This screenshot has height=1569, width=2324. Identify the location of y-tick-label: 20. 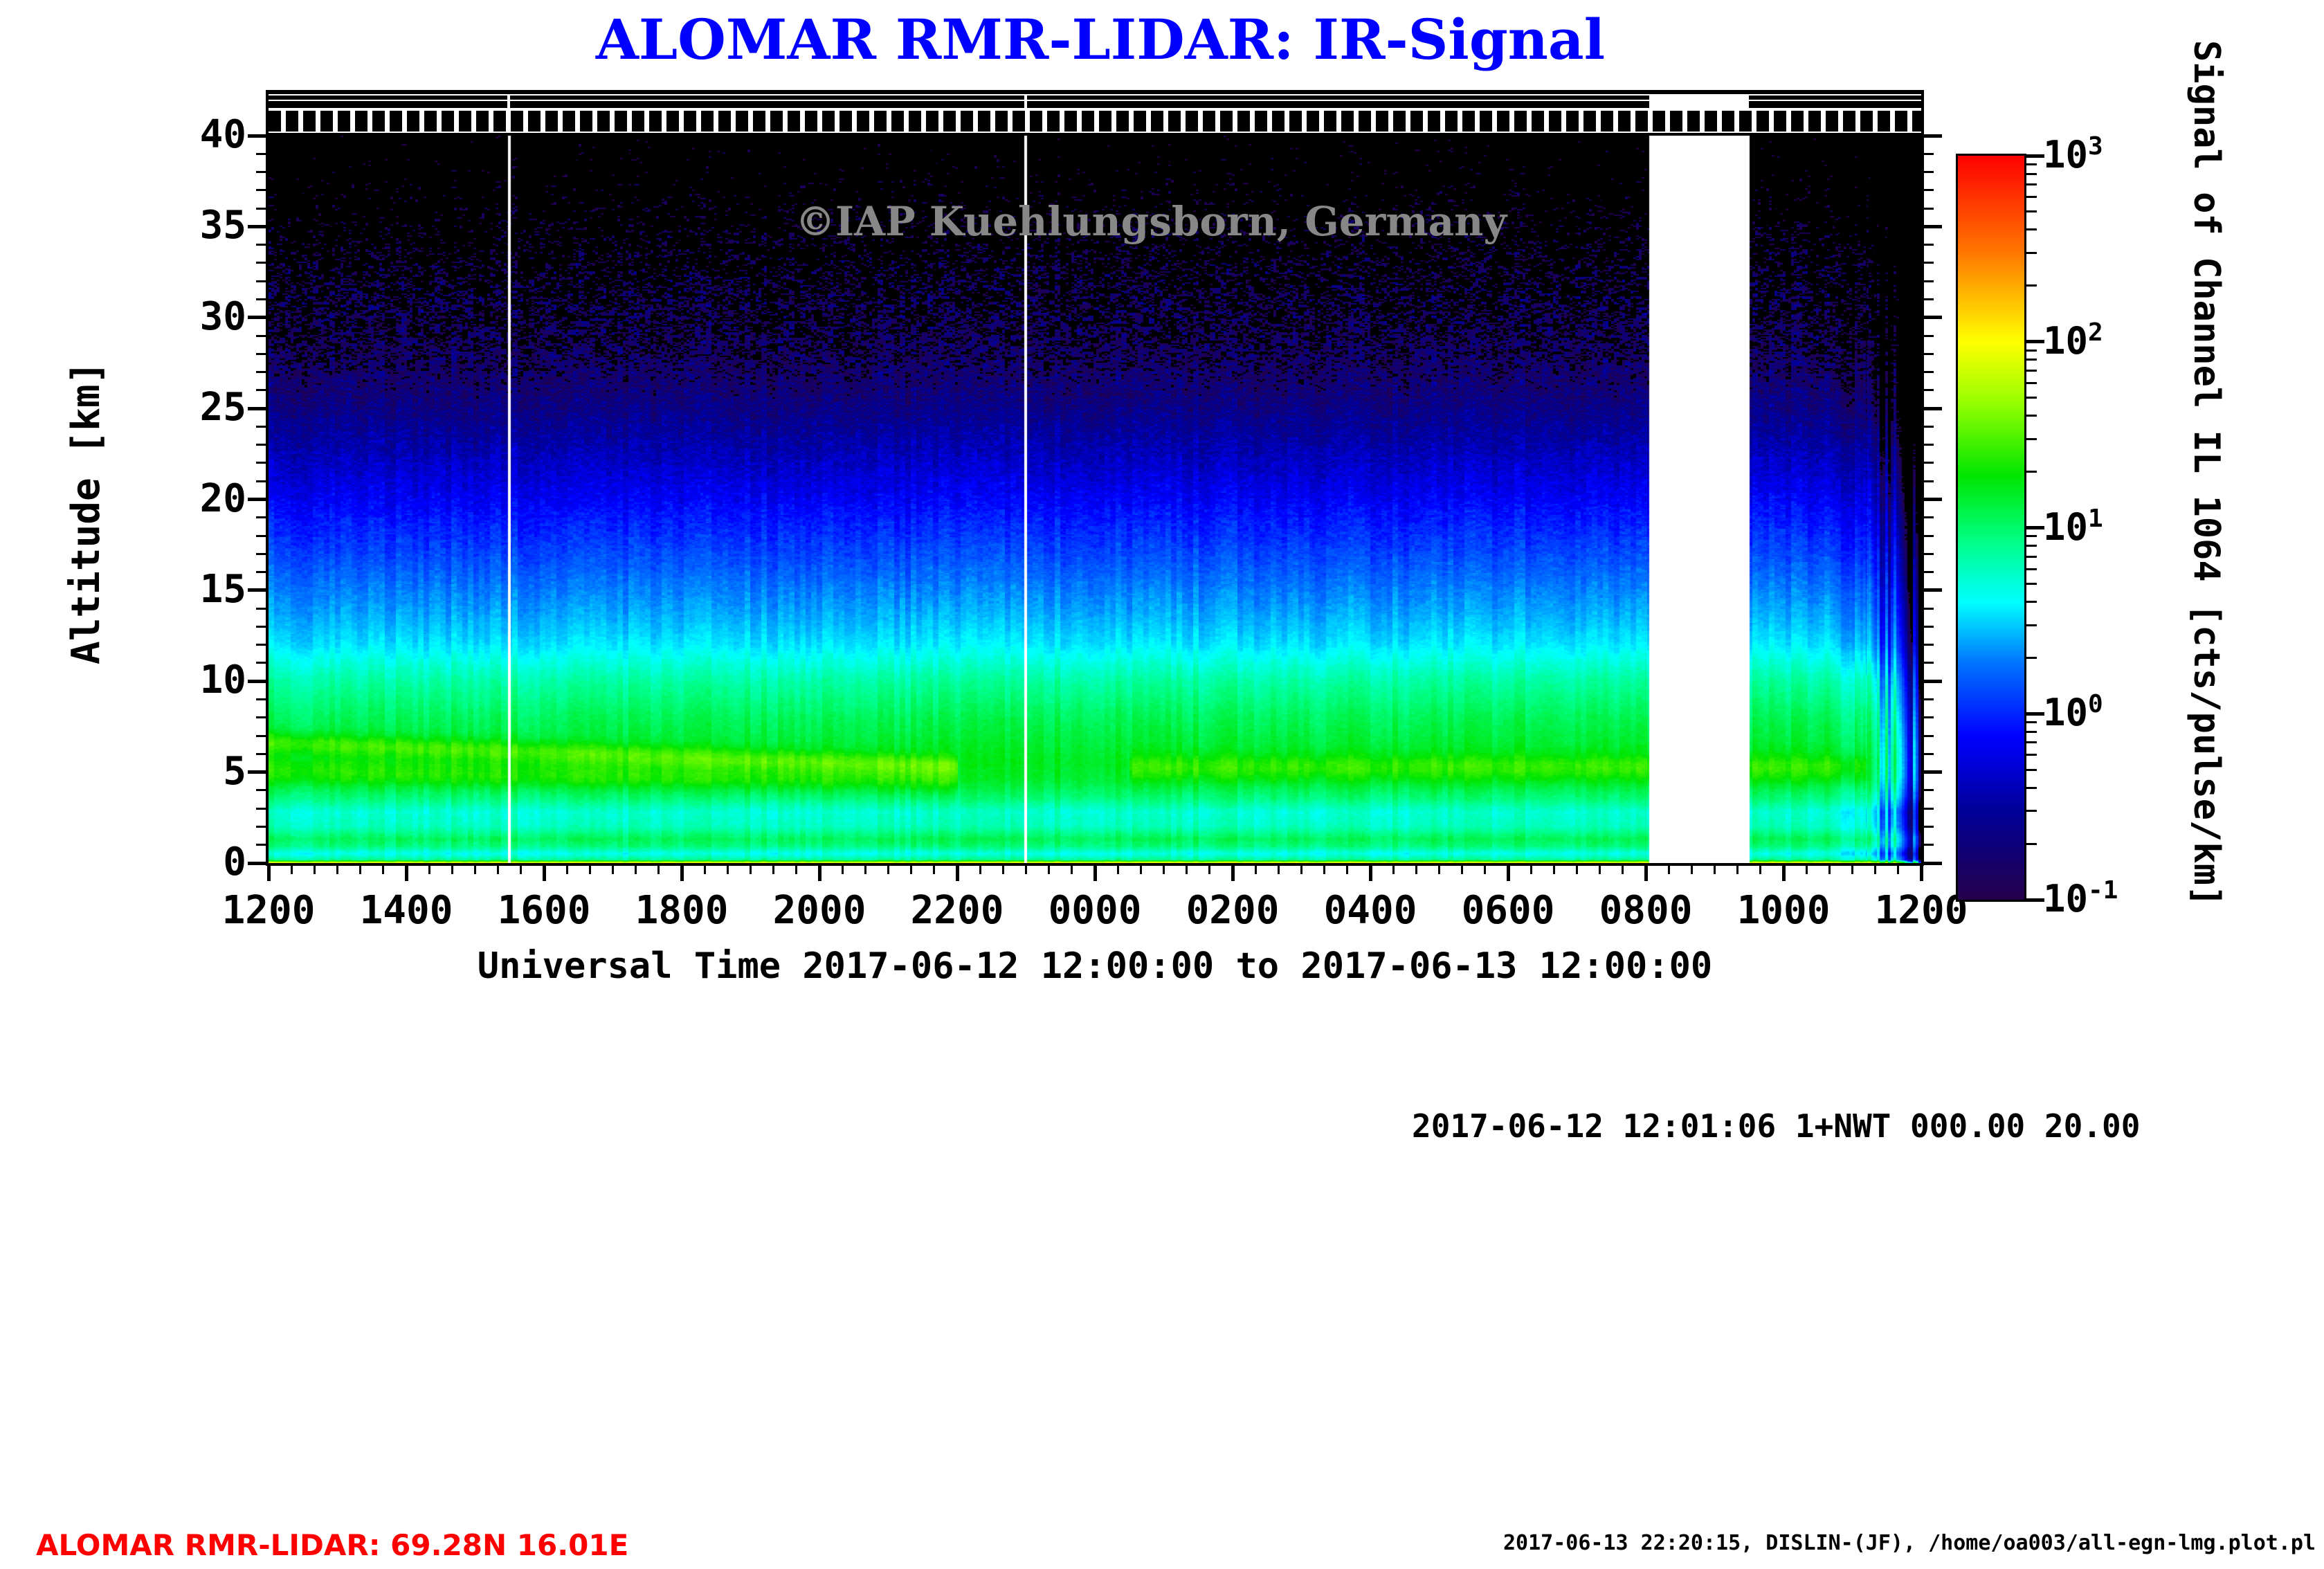
(223, 498).